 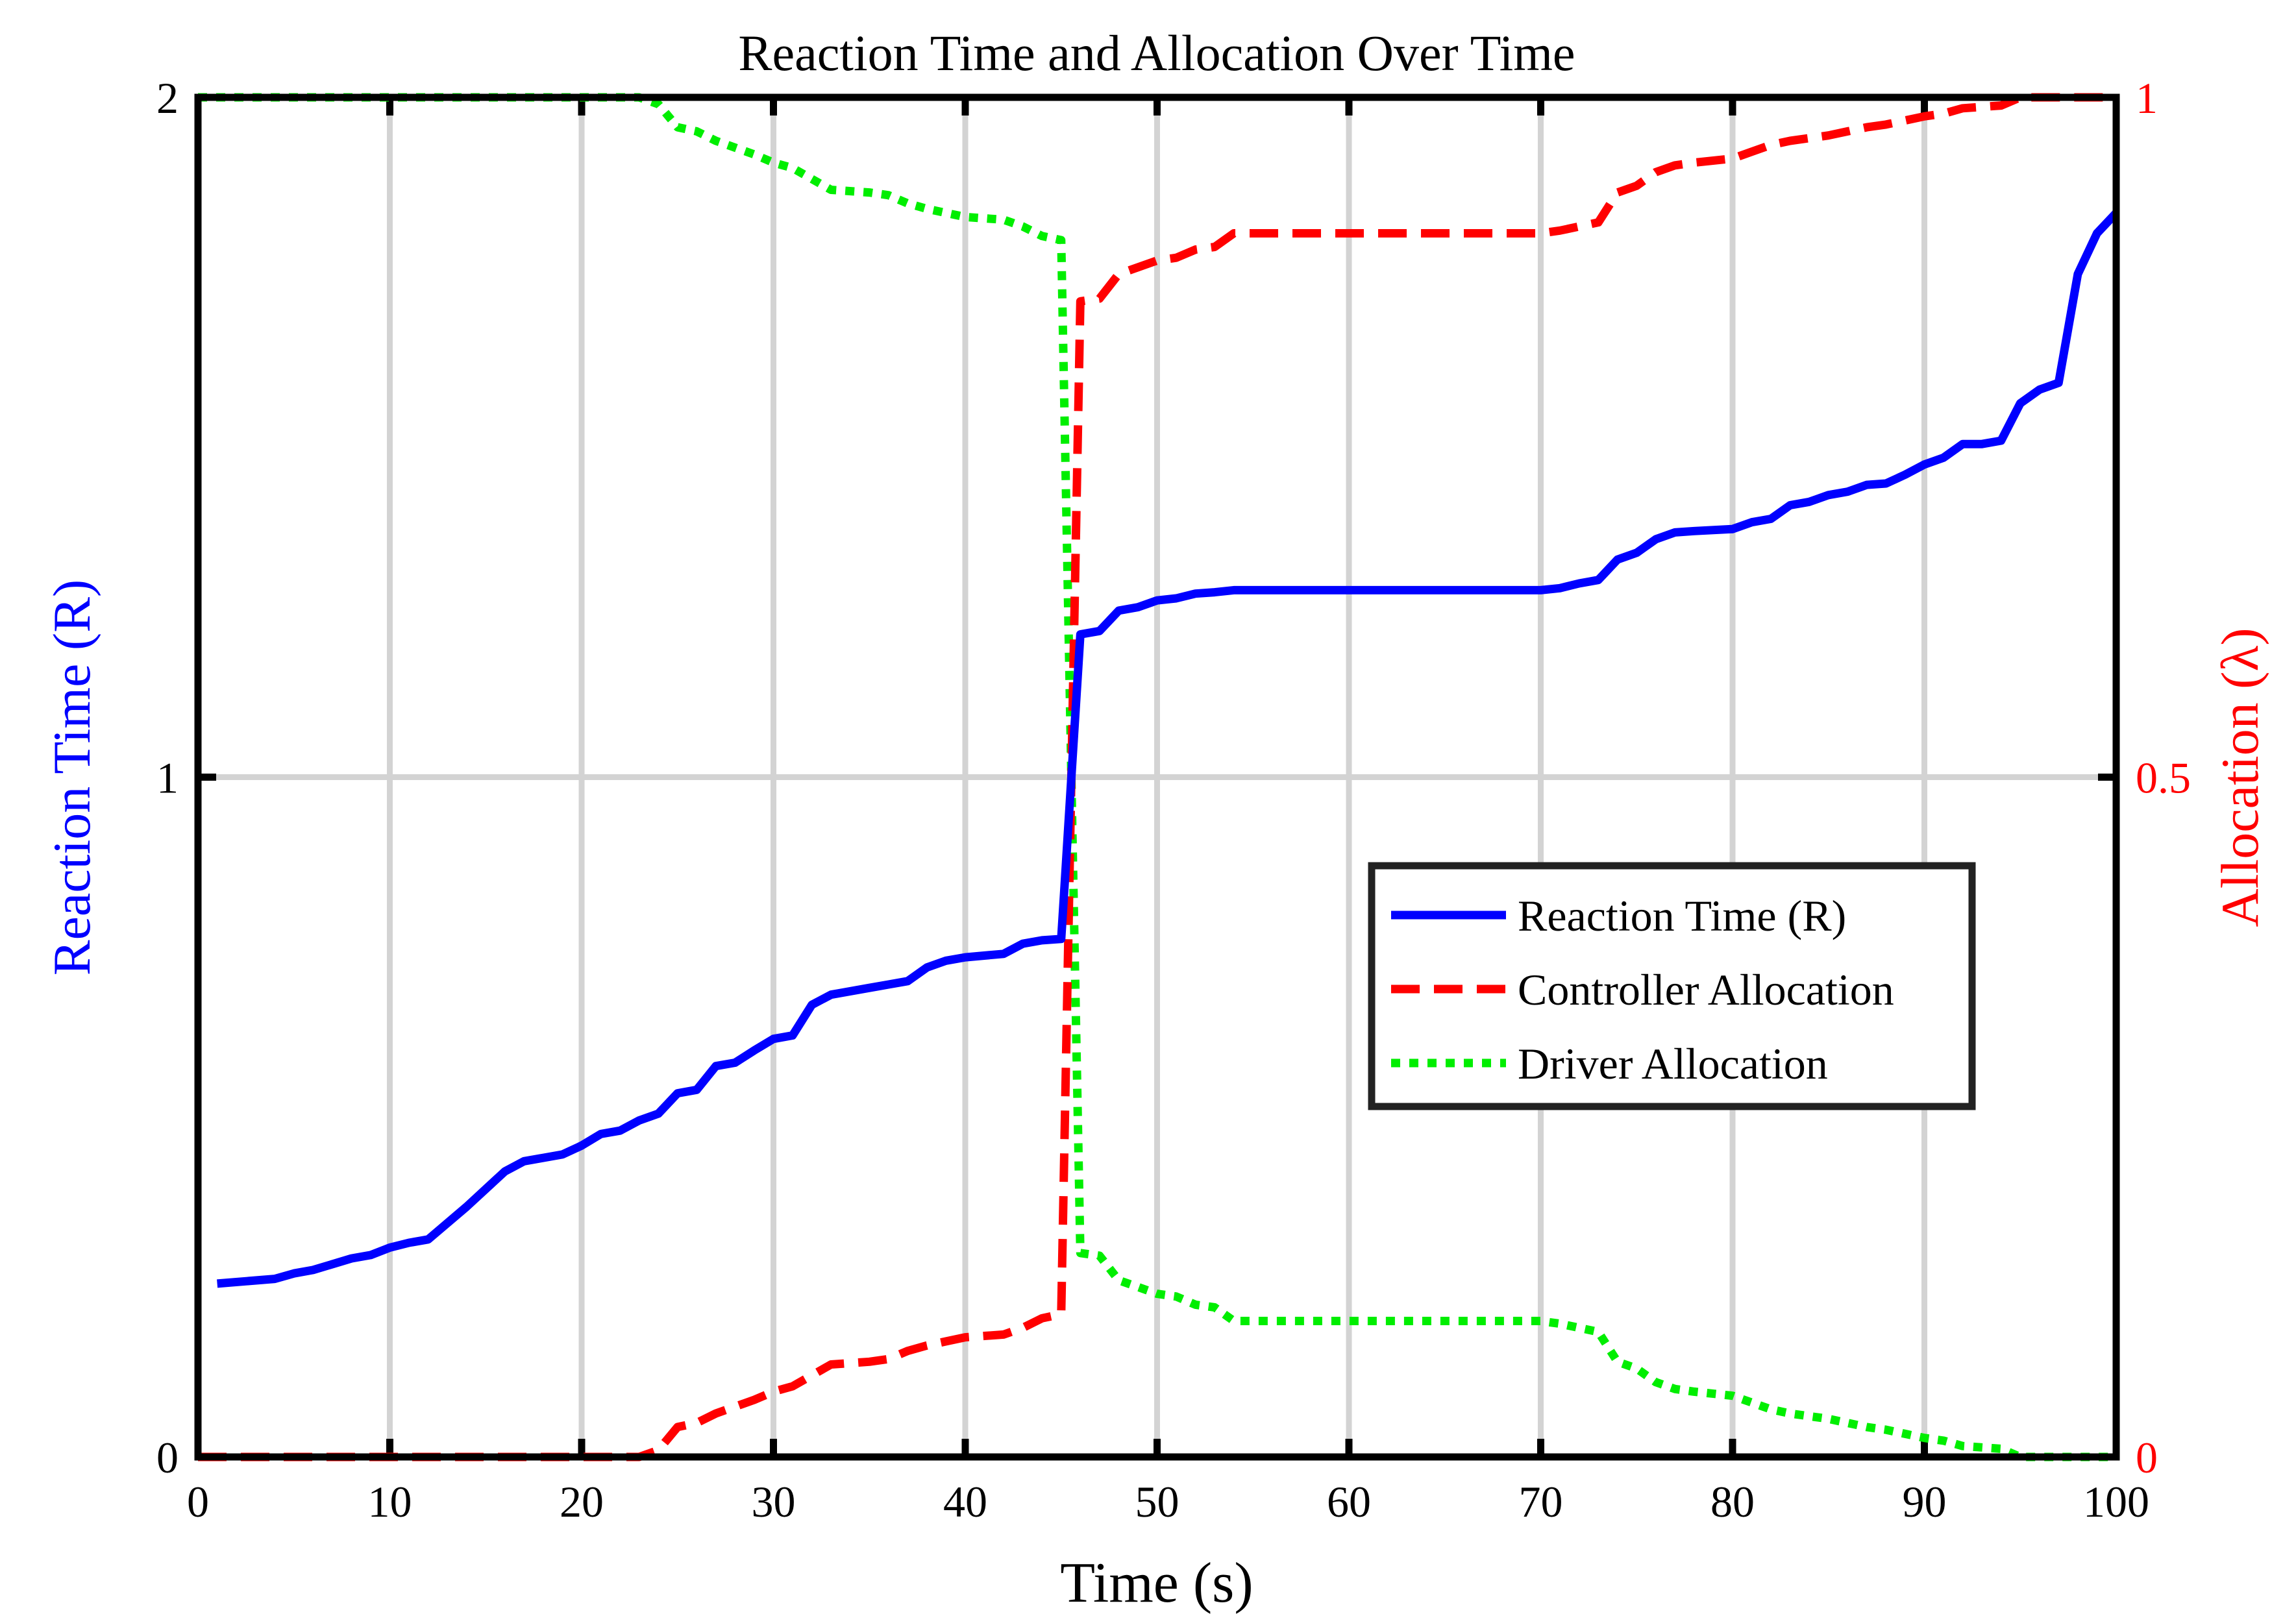 What do you see at coordinates (2147, 98) in the screenshot?
I see `y-right-tick-label: 1` at bounding box center [2147, 98].